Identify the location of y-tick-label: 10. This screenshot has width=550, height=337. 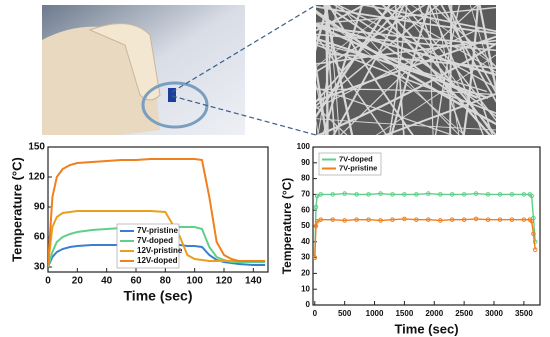
(305, 288).